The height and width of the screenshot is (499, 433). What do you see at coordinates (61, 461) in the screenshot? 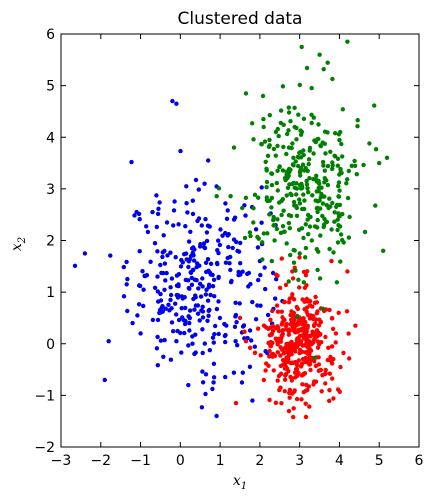
I see `x-tick-label: −3` at bounding box center [61, 461].